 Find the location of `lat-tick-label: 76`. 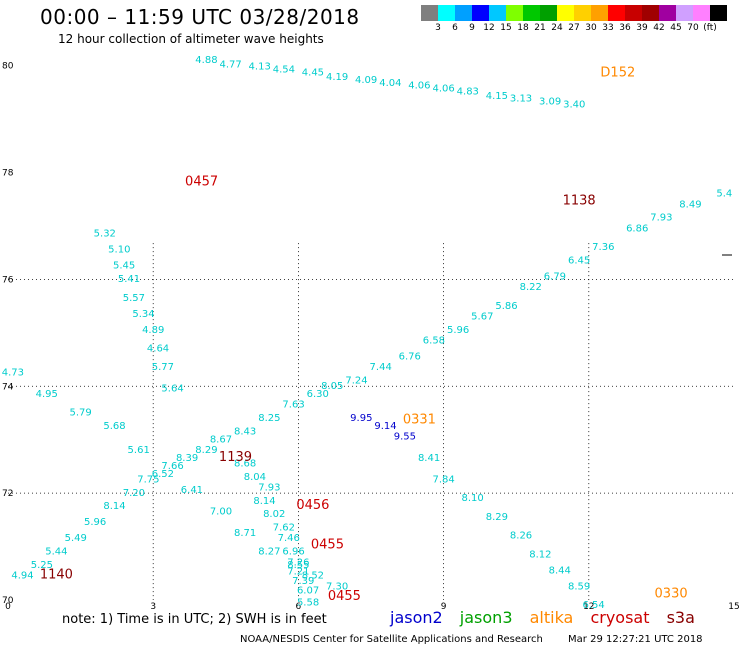

lat-tick-label: 76 is located at coordinates (8, 280).